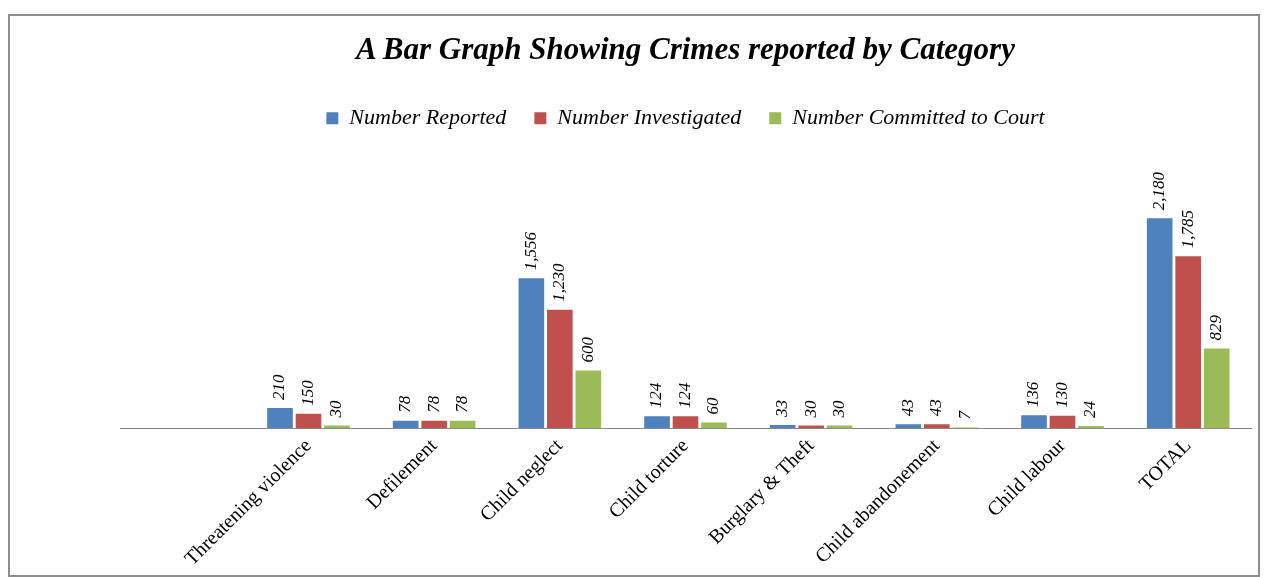 This screenshot has height=577, width=1269. I want to click on data-label: 2,180, so click(1159, 191).